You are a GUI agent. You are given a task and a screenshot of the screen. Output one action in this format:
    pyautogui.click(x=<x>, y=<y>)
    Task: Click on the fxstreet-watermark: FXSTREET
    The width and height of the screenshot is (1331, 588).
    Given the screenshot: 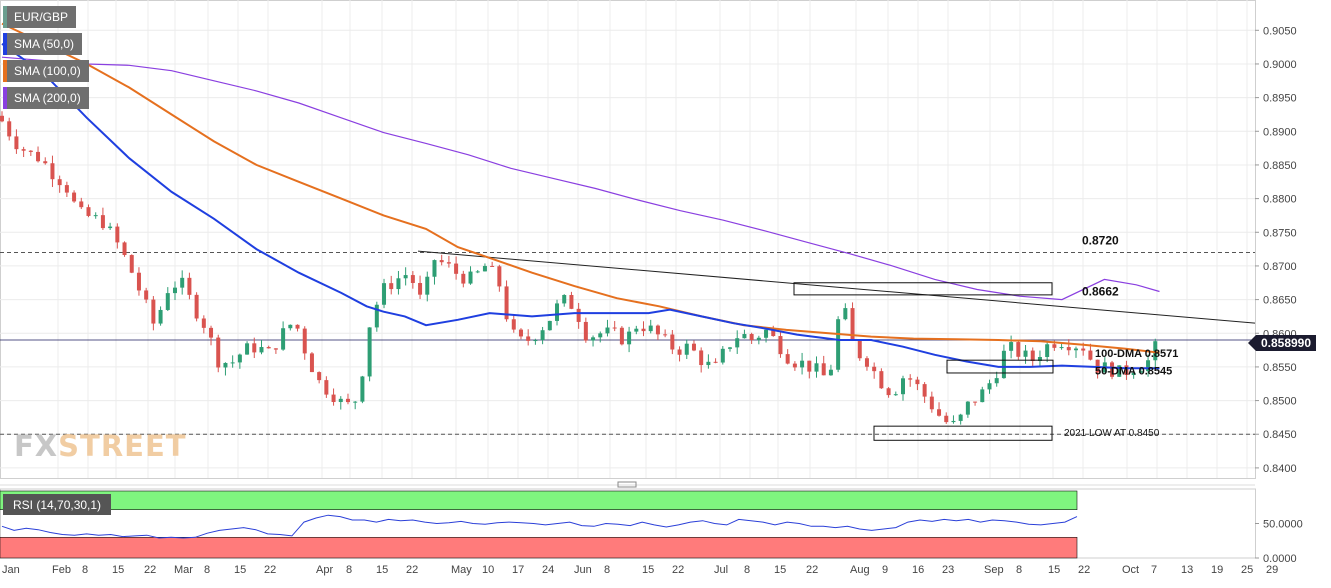 What is the action you would take?
    pyautogui.click(x=100, y=446)
    